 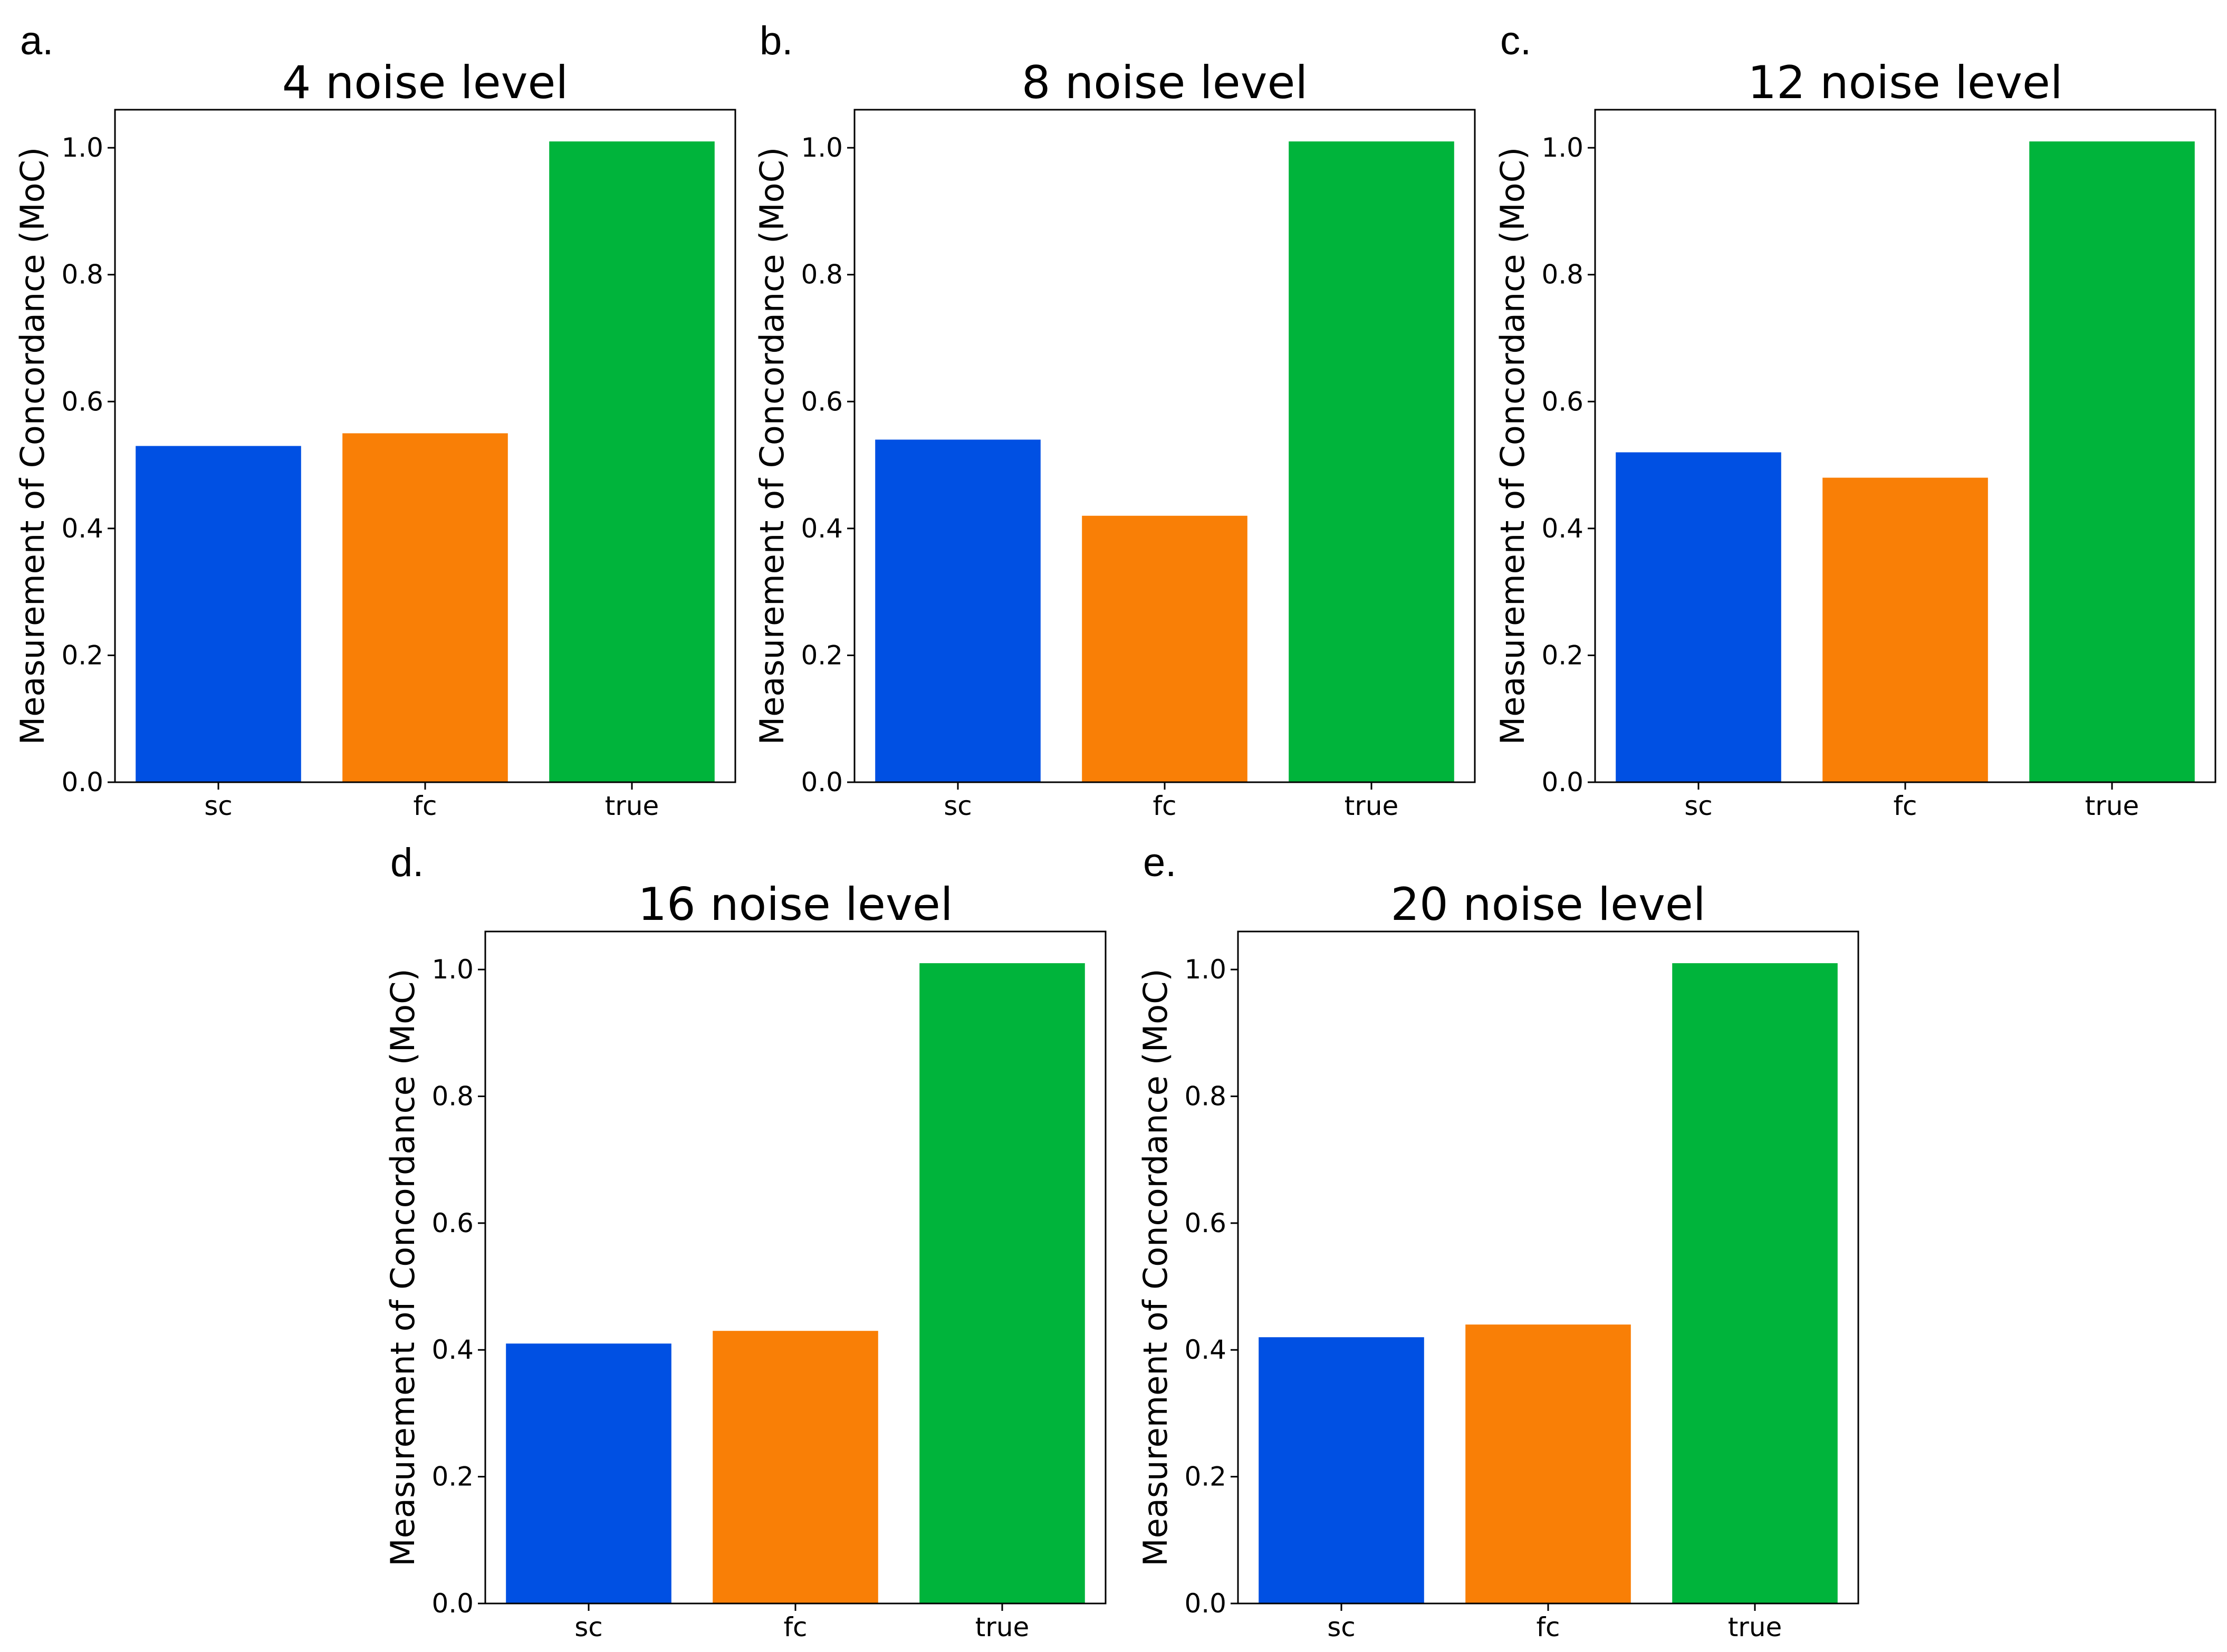 I want to click on chart-title: 16 noise level, so click(x=795, y=904).